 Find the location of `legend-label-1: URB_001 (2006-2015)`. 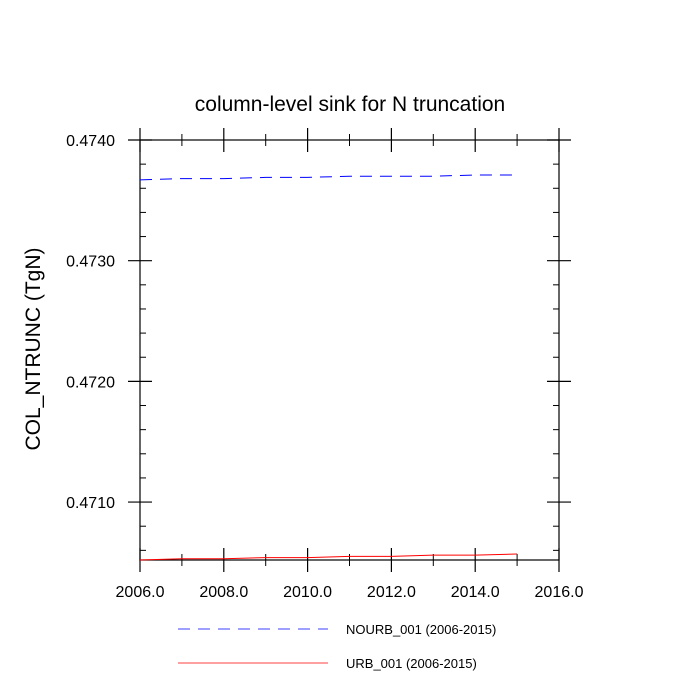

legend-label-1: URB_001 (2006-2015) is located at coordinates (411, 663).